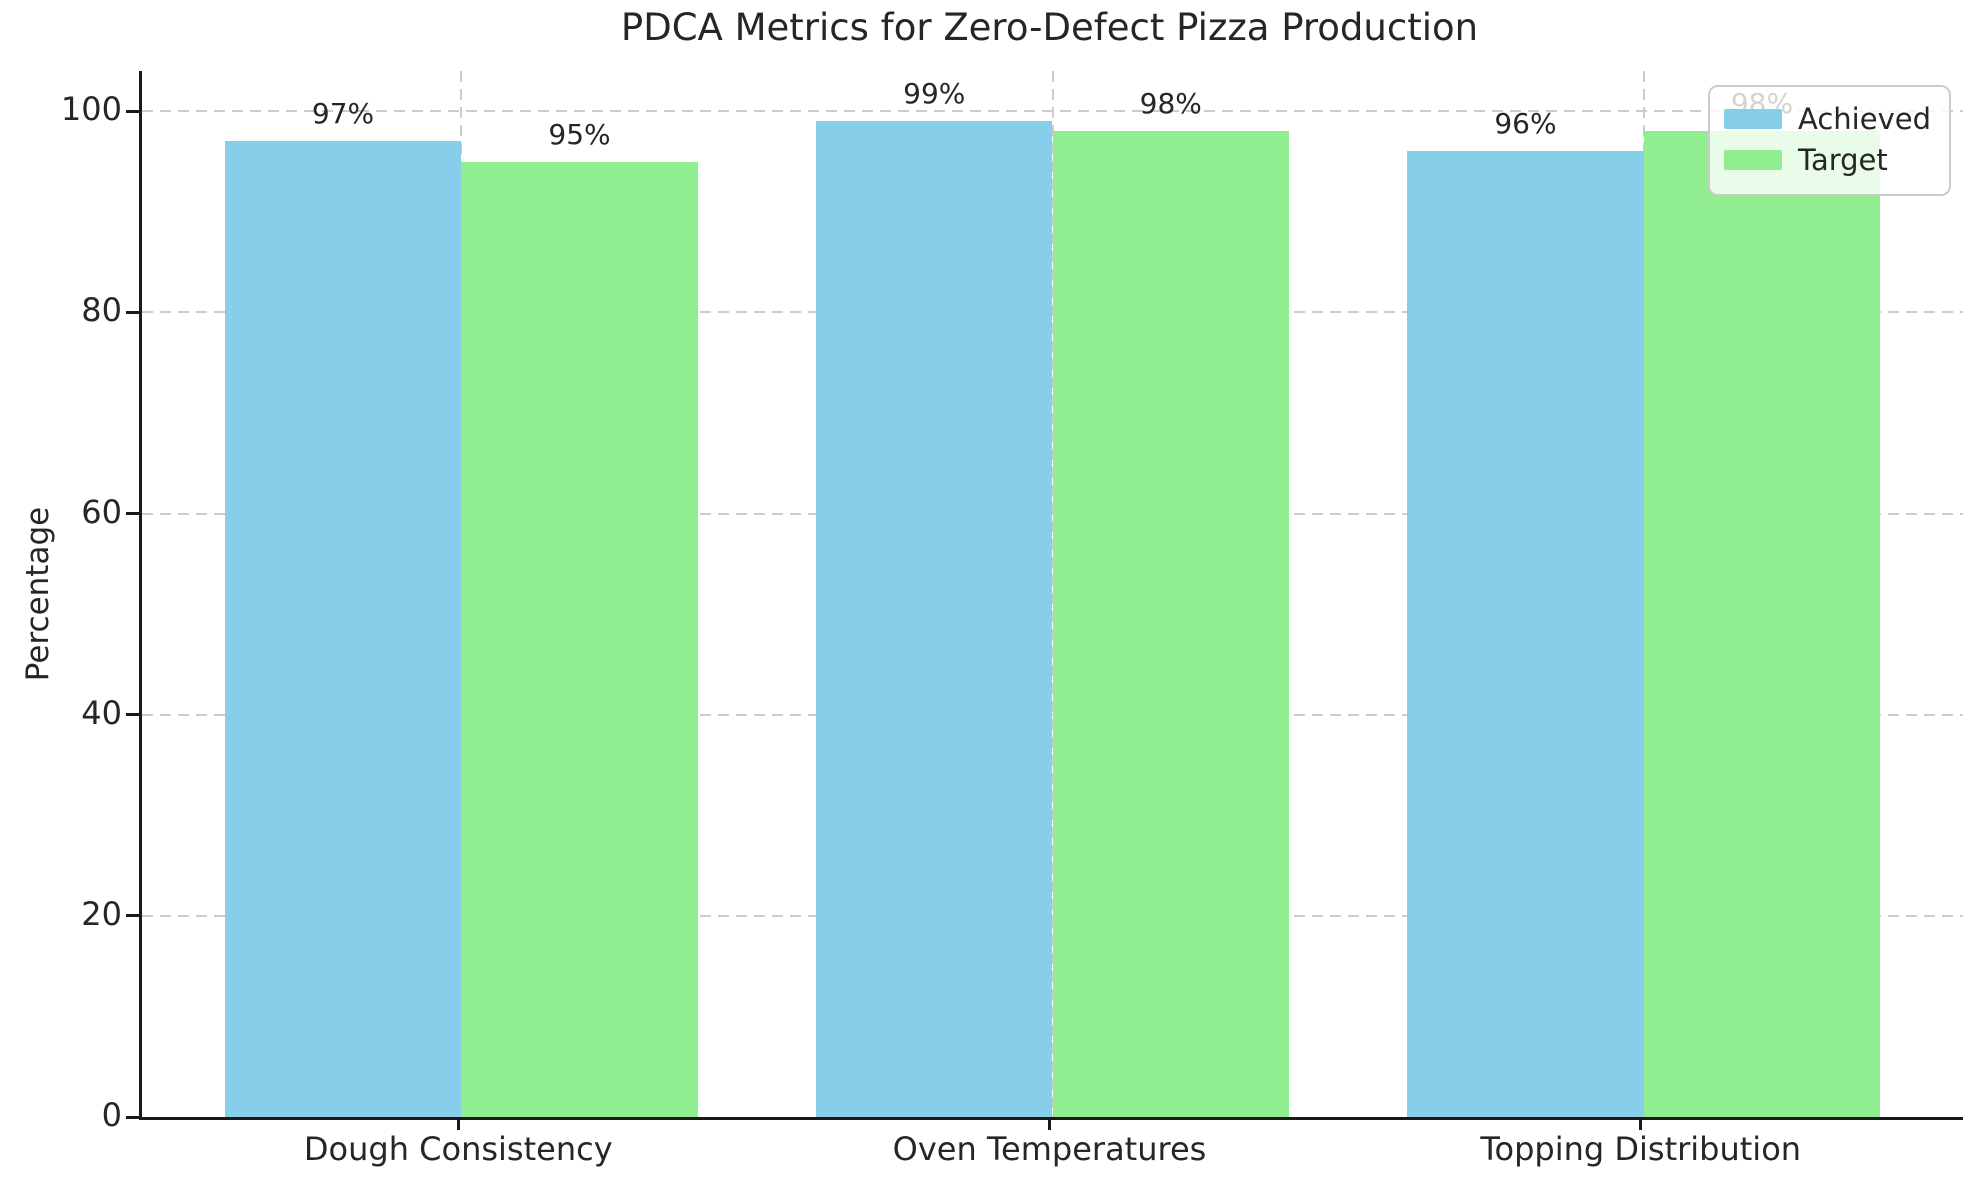 This screenshot has height=1180, width=1980. Describe the element at coordinates (1170, 624) in the screenshot. I see `bar-target-oven-temperatures` at that location.